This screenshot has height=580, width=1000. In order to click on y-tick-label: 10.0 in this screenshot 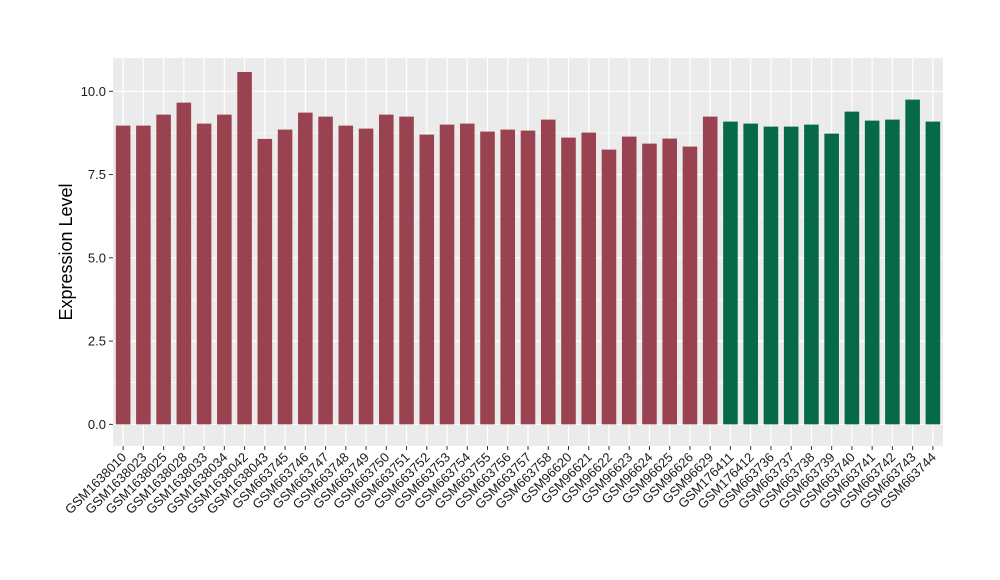, I will do `click(93, 91)`.